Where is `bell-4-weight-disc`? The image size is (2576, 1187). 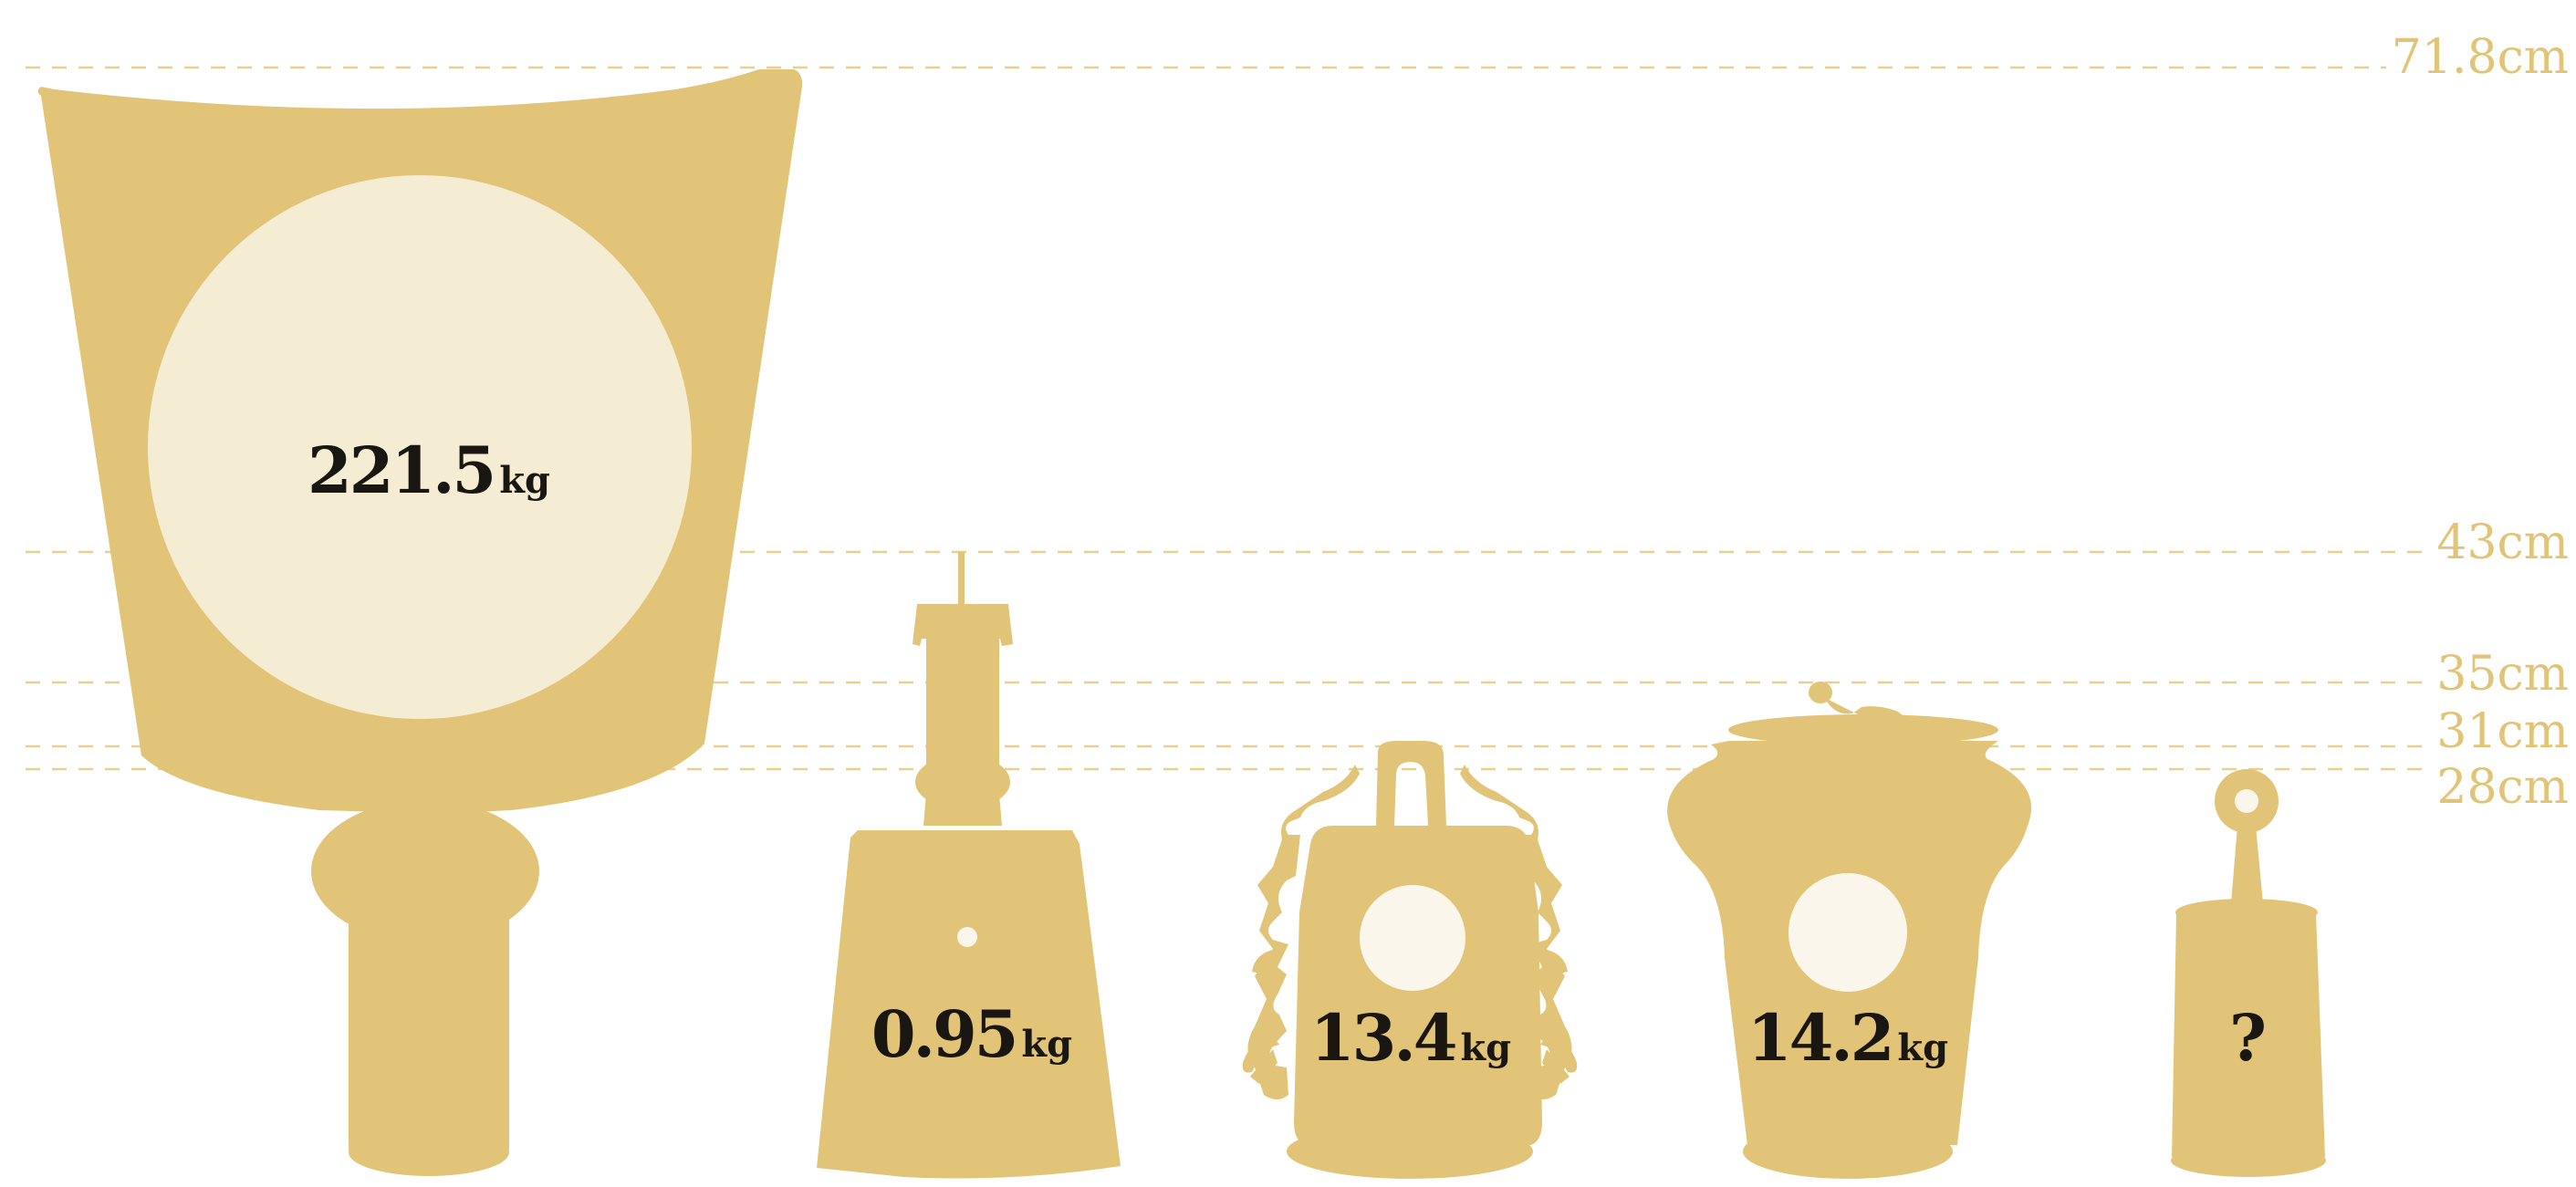
bell-4-weight-disc is located at coordinates (1848, 932).